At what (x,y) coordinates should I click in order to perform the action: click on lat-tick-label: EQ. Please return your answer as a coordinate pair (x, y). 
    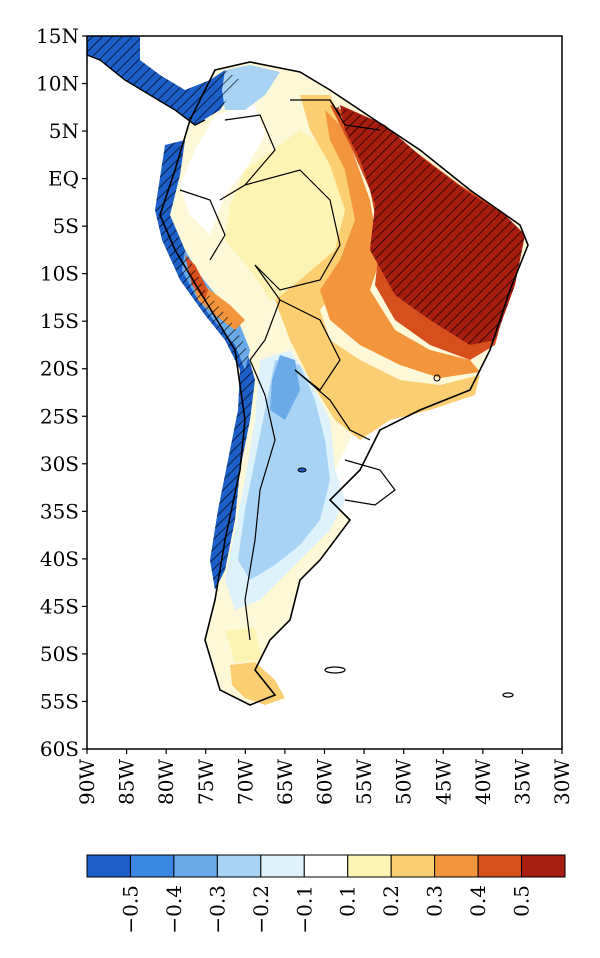
    Looking at the image, I should click on (63, 179).